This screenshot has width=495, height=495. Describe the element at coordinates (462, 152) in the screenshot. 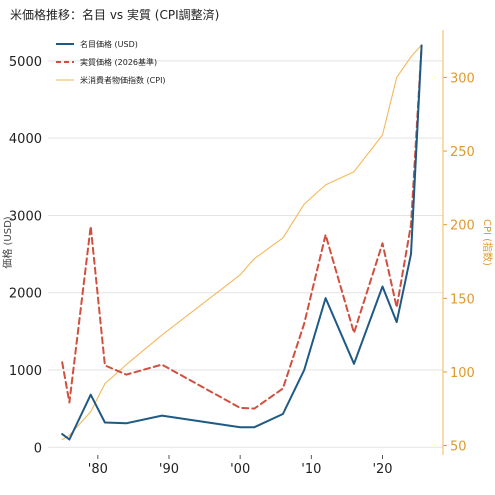

I see `y-tick-label-right: 250` at that location.